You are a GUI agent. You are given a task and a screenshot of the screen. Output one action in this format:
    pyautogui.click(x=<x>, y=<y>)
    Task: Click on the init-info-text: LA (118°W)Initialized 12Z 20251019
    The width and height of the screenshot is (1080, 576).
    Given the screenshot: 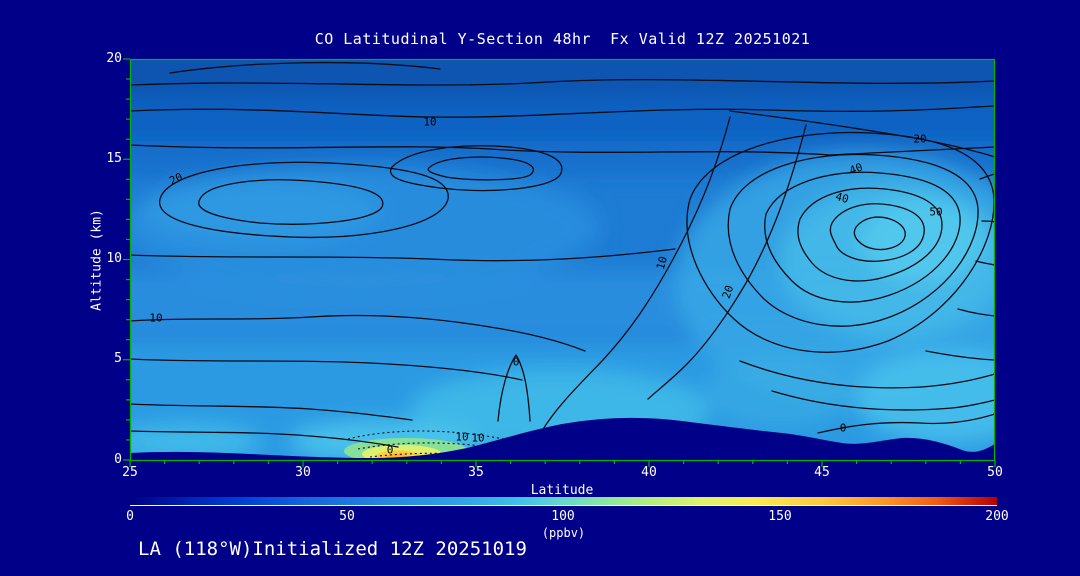 What is the action you would take?
    pyautogui.click(x=332, y=549)
    